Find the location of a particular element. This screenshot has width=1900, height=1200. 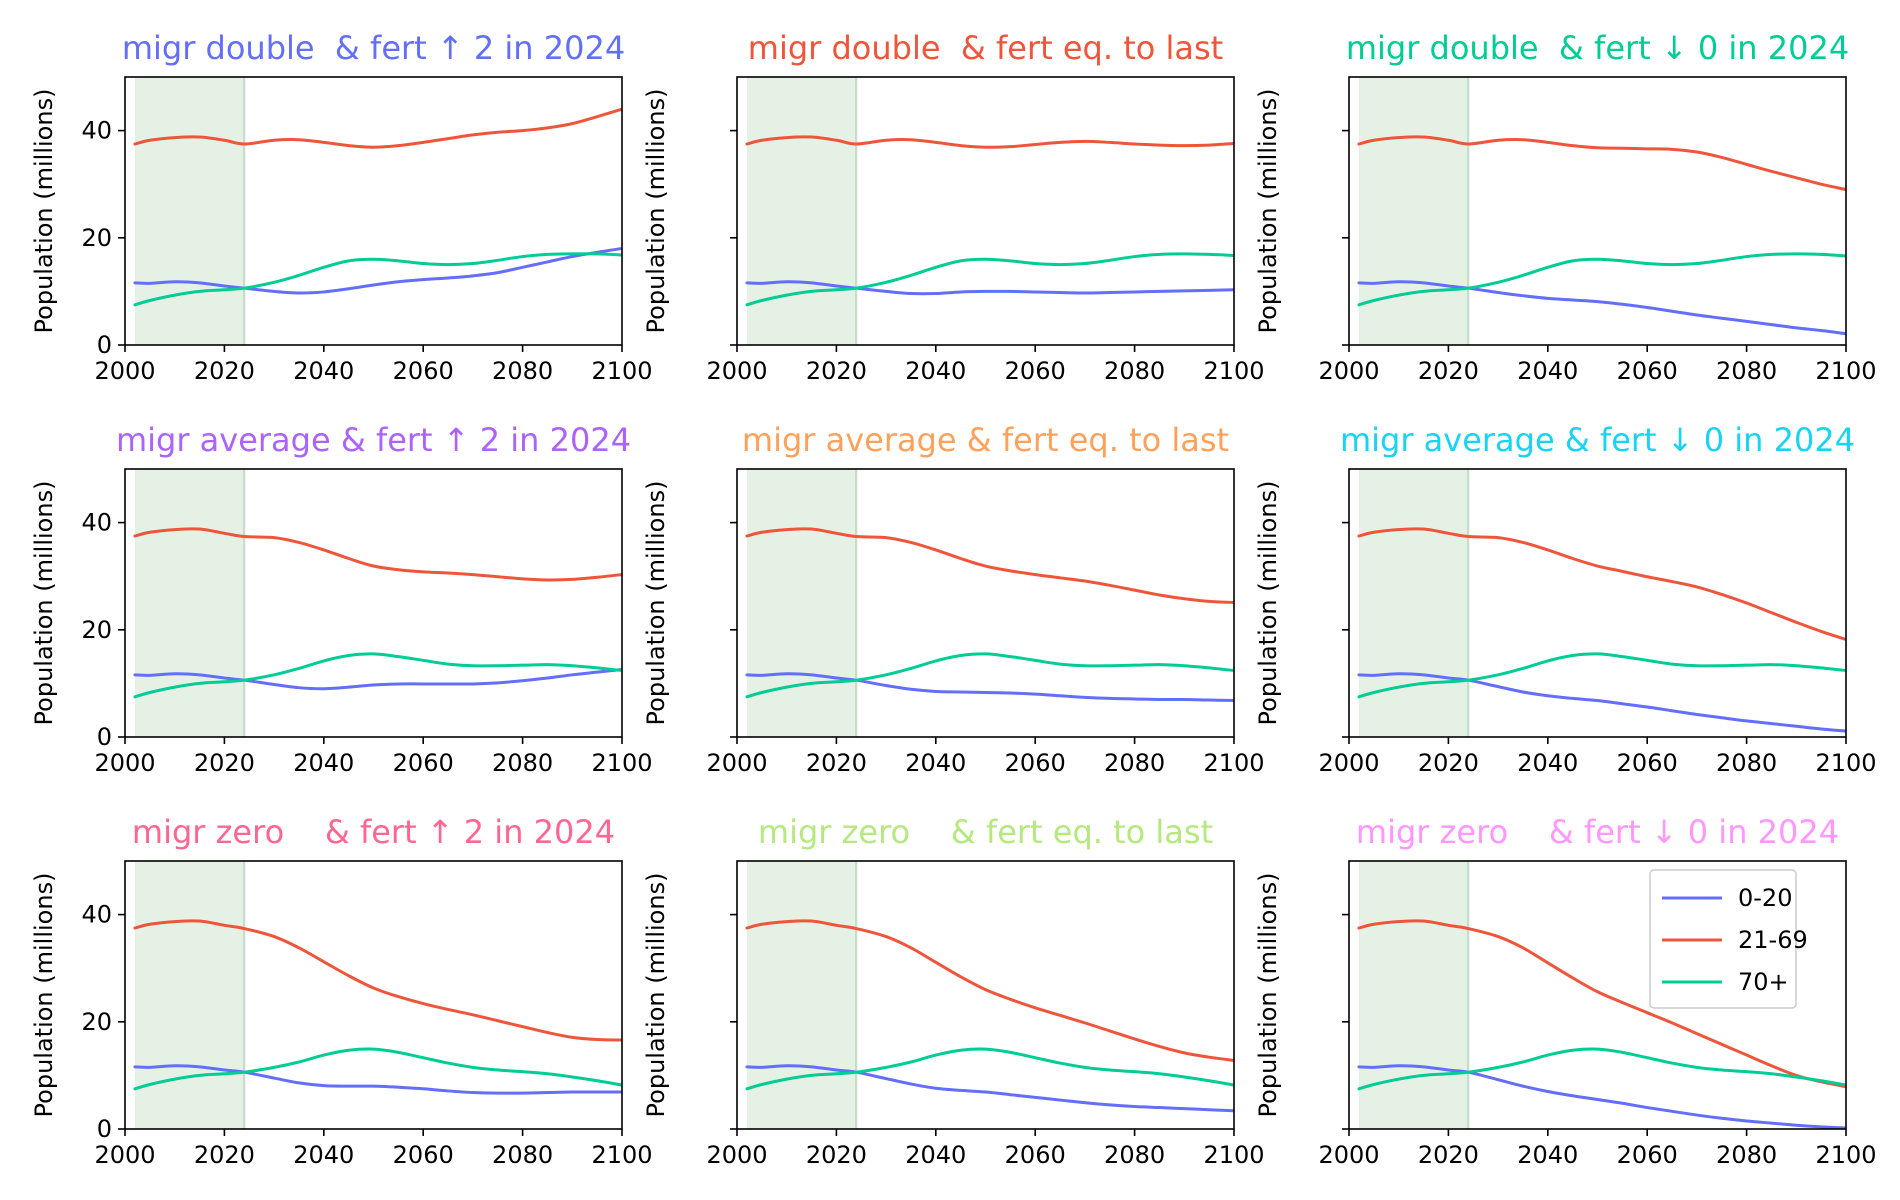

legend-label: 21-69 is located at coordinates (1773, 940).